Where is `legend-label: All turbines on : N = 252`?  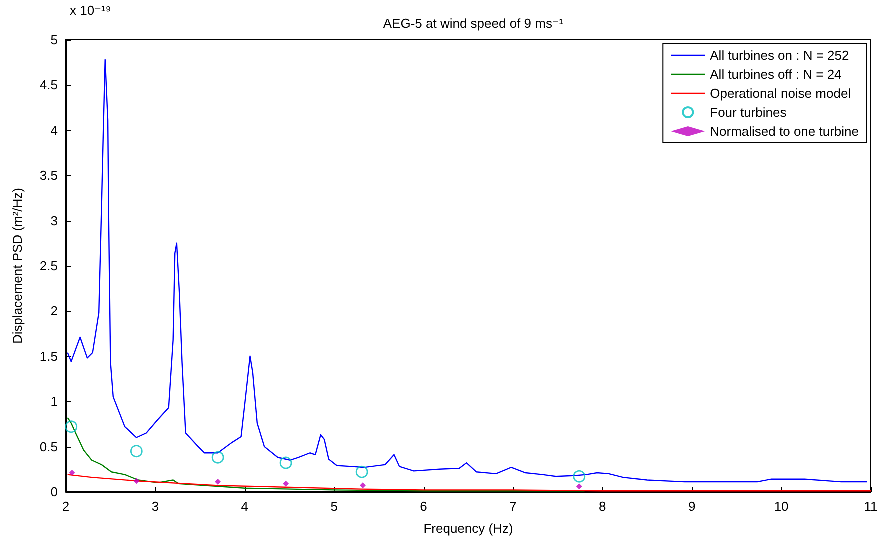 legend-label: All turbines on : N = 252 is located at coordinates (780, 55).